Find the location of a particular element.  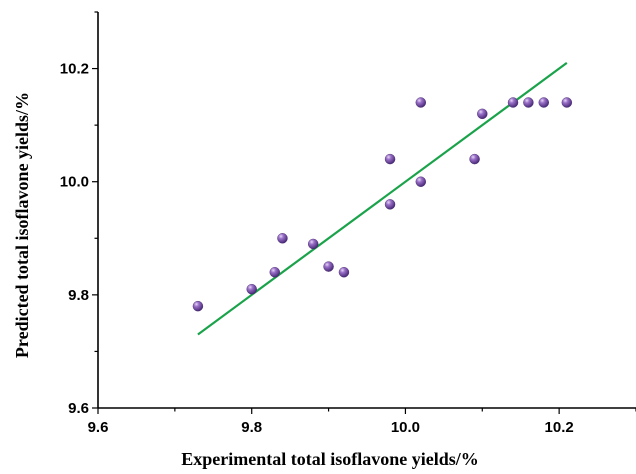

y-tick-label: 9.6 is located at coordinates (78, 408).